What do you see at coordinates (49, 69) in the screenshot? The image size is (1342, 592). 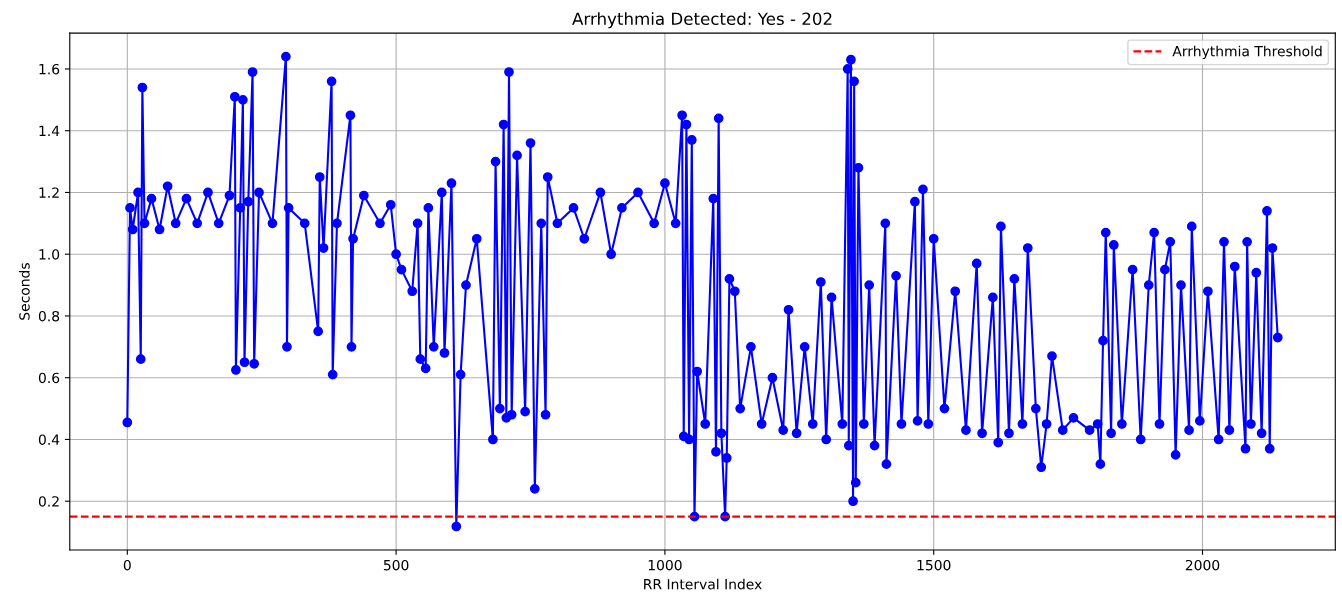 I see `y-tick-label: 1.6` at bounding box center [49, 69].